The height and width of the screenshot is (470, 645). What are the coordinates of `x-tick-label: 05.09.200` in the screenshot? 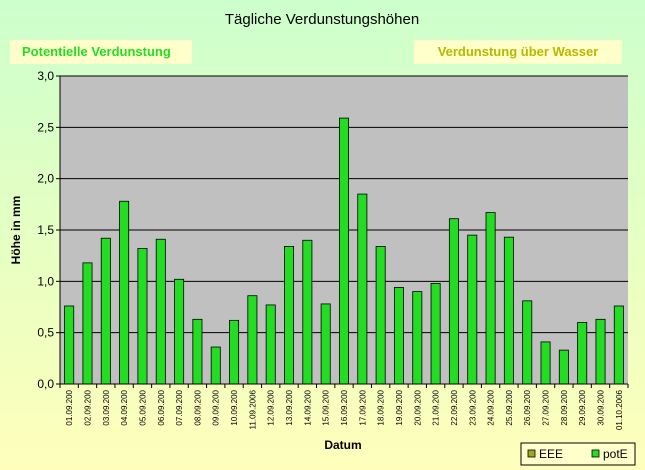 It's located at (142, 407).